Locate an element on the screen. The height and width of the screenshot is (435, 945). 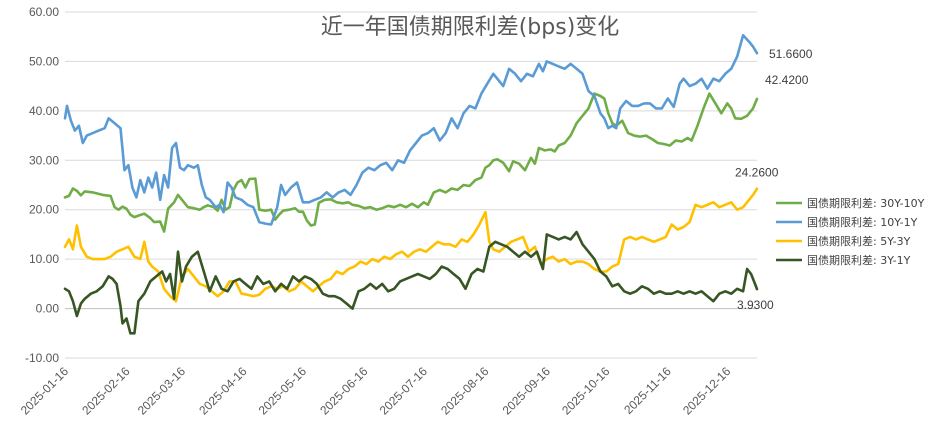
end-value-label: 42.4200 is located at coordinates (787, 80).